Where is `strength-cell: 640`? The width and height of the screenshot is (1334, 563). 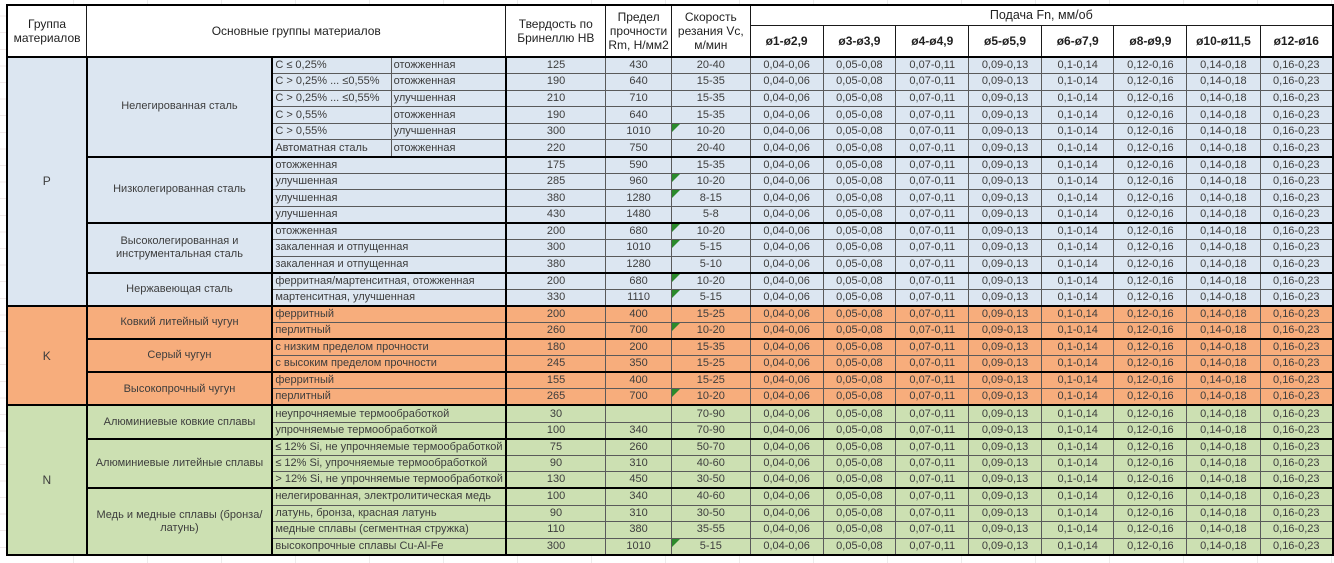
strength-cell: 640 is located at coordinates (638, 82).